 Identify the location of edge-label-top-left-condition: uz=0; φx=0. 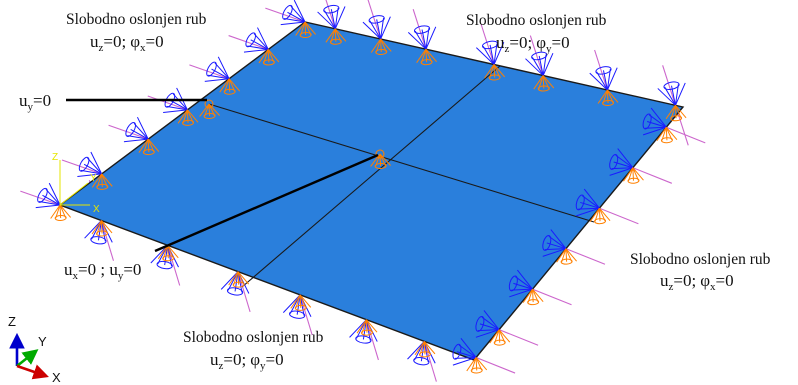
(127, 43).